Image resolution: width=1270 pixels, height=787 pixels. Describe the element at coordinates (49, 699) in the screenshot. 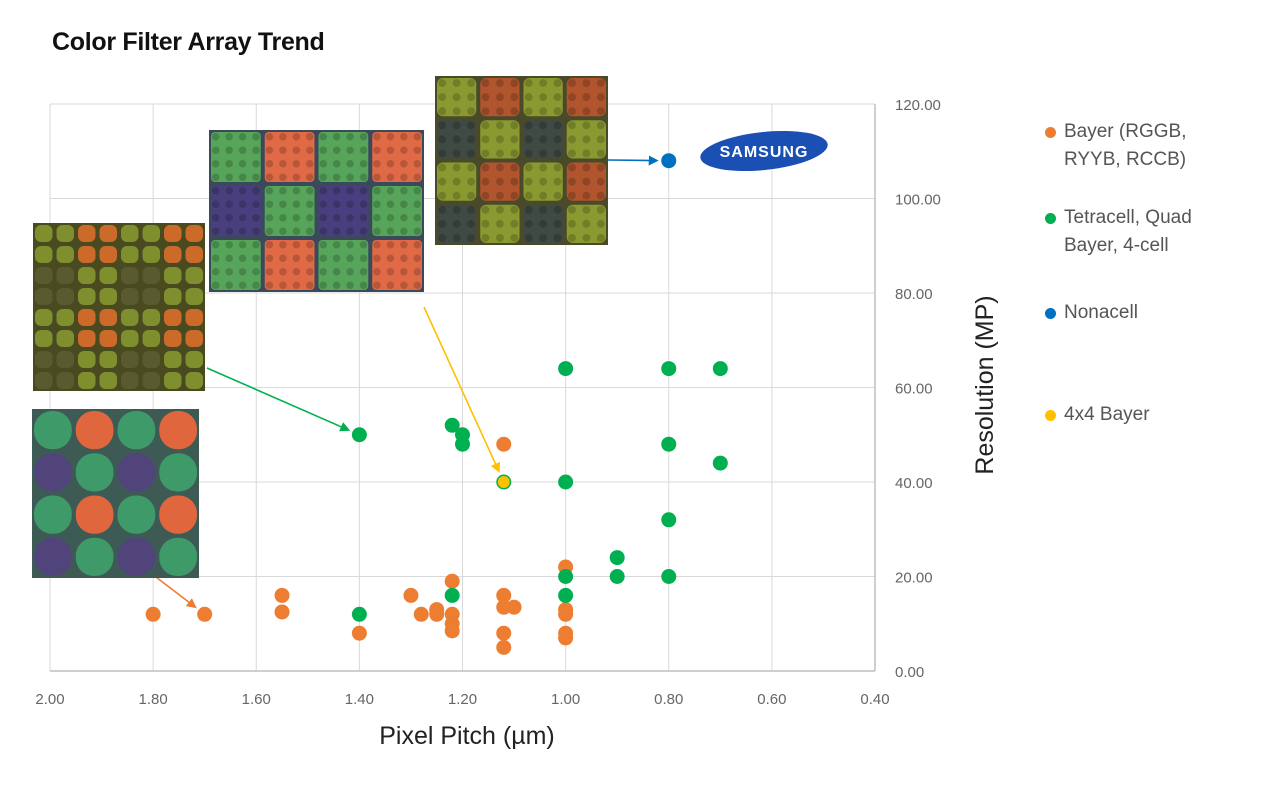

I see `x-tick-label: 2.00` at that location.